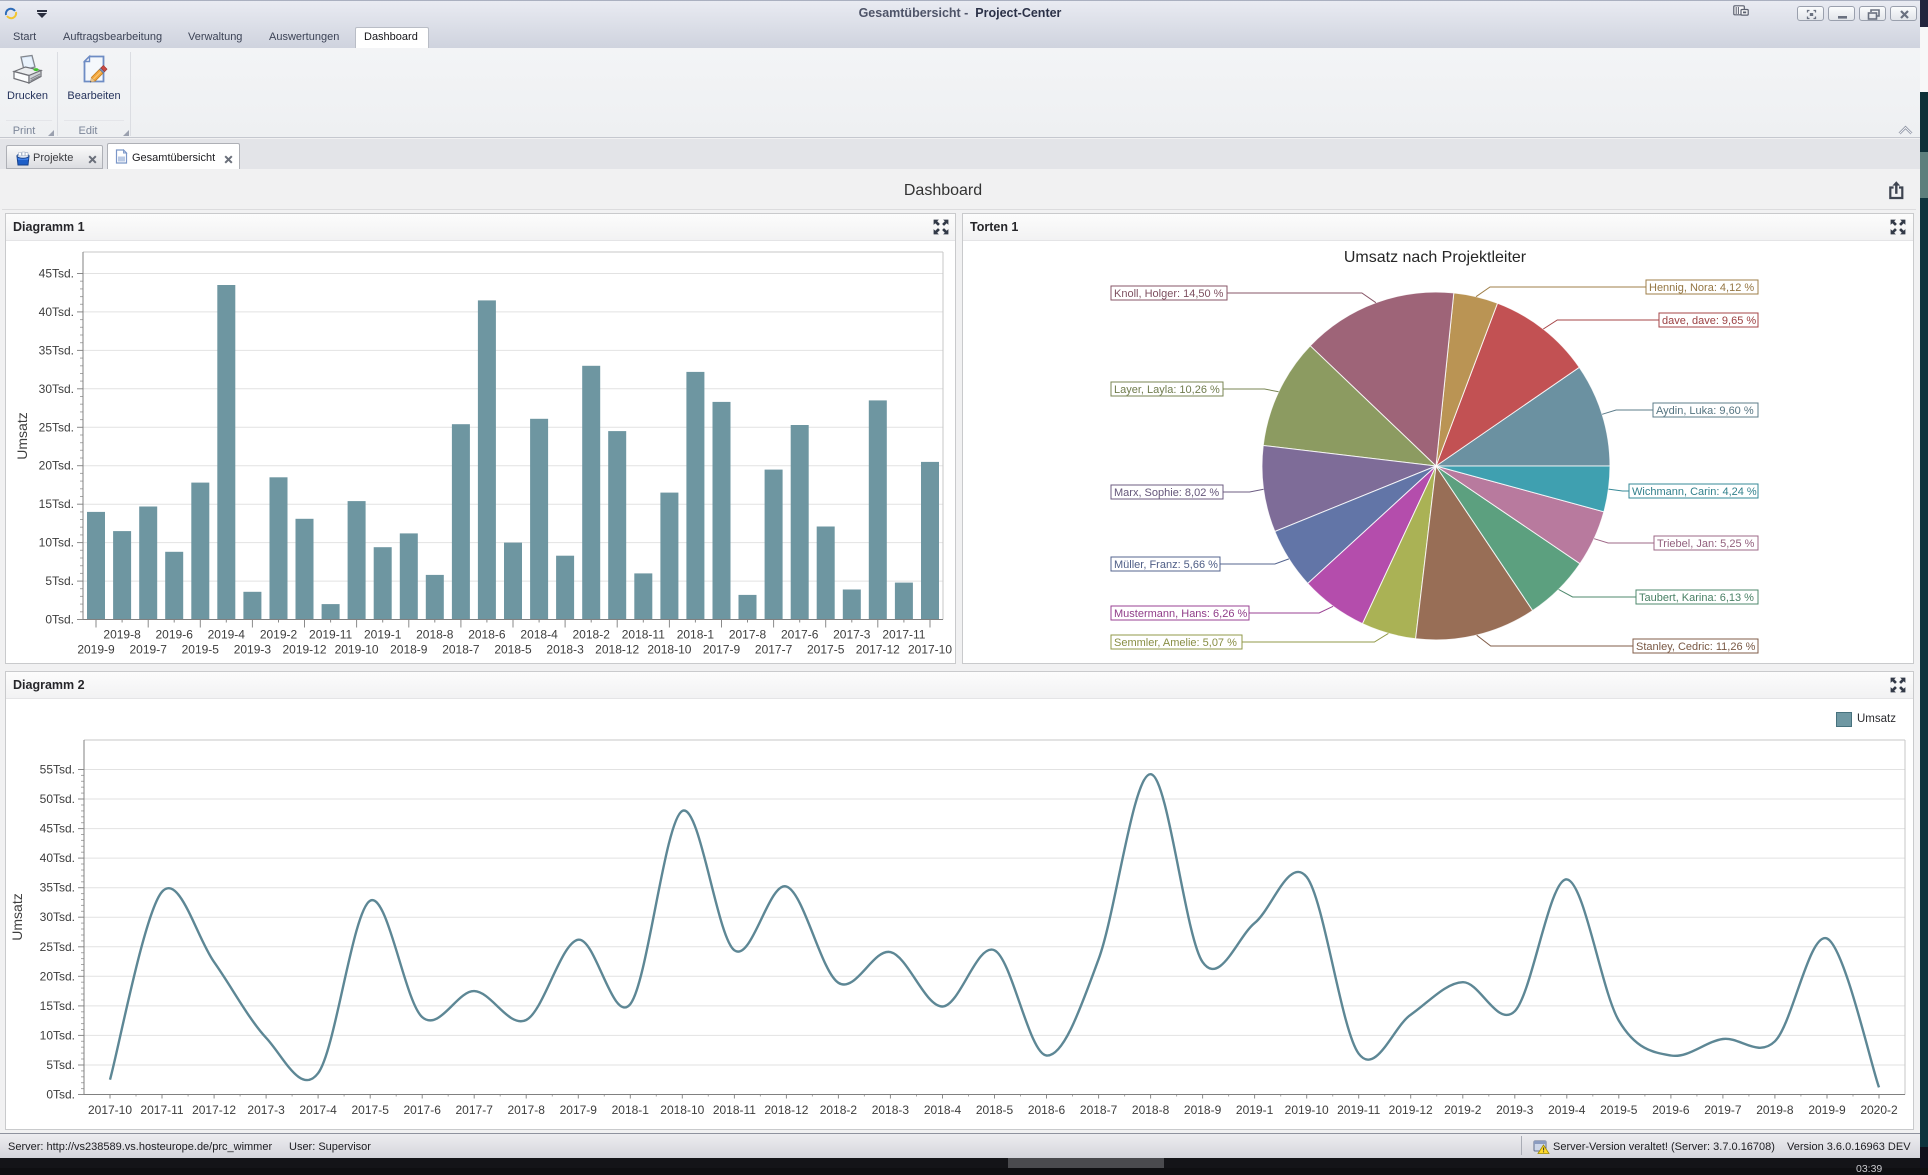 The image size is (1928, 1175). I want to click on svg-text: Stanley, Cedric: 11,26 %, so click(1696, 647).